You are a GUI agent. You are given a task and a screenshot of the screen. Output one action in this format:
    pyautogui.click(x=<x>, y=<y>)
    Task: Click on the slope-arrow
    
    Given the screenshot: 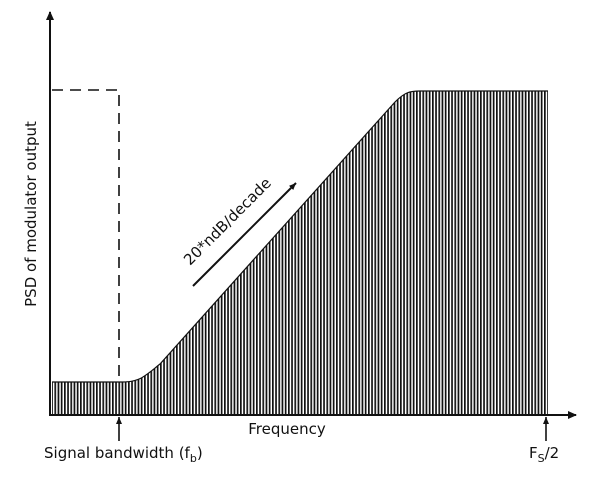 What is the action you would take?
    pyautogui.click(x=244, y=234)
    